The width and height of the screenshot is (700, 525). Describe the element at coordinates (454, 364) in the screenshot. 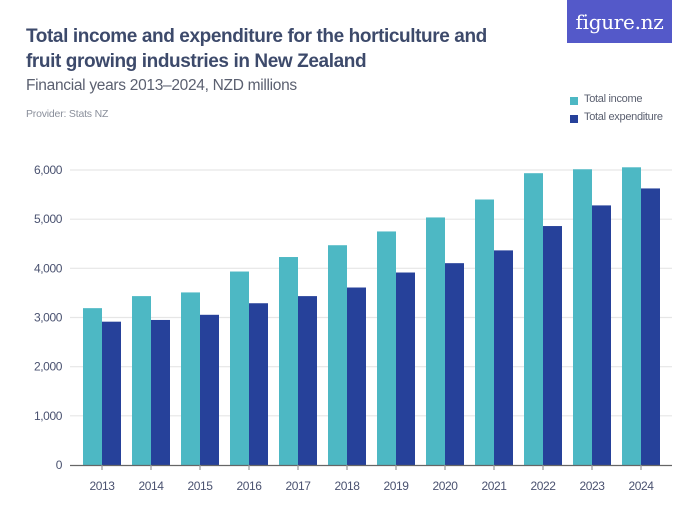

I see `bar-expenditure-2020` at that location.